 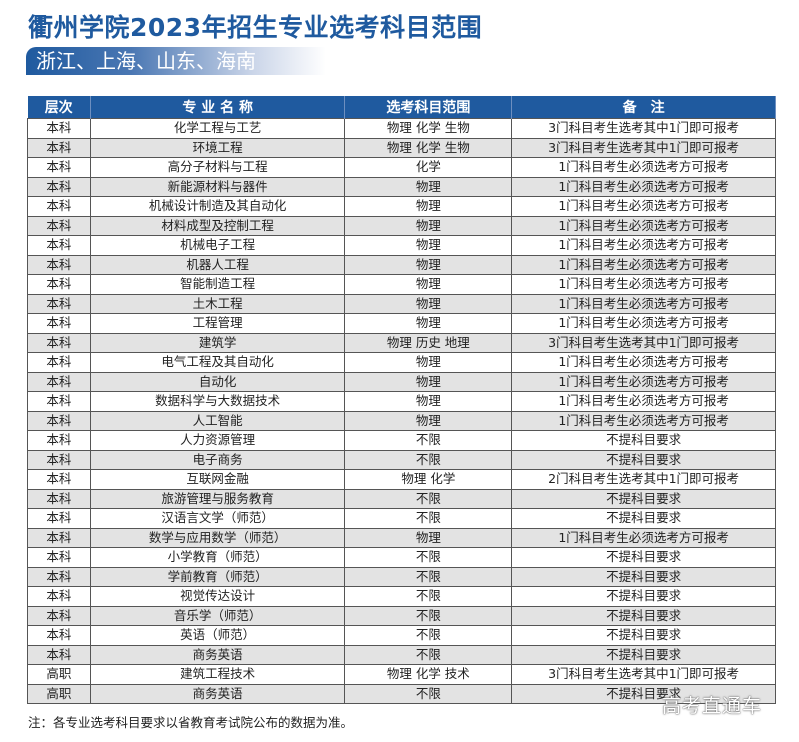 What do you see at coordinates (401, 128) in the screenshot?
I see `table-row: 本科 化学工程与工艺 物理 化学 生物 3门科目考生选考其中1门即可报考` at bounding box center [401, 128].